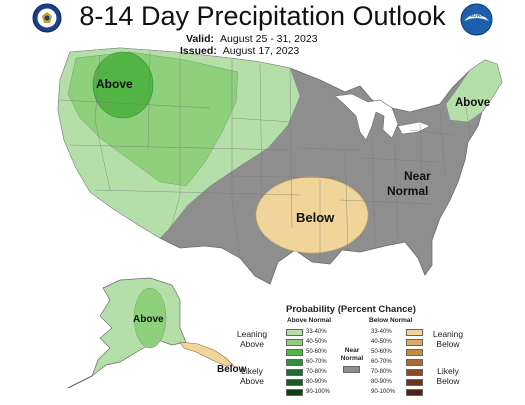  Describe the element at coordinates (383, 392) in the screenshot. I see `legend-below-label-6: 90-100%` at that location.